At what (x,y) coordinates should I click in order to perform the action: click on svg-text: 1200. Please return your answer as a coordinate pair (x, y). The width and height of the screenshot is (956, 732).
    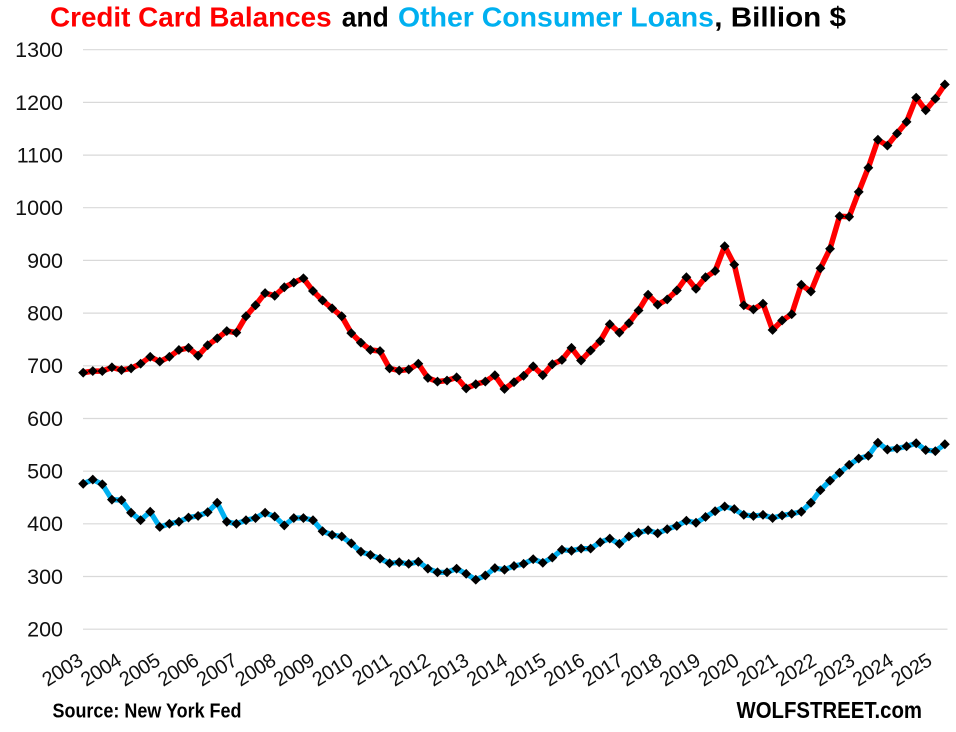
    Looking at the image, I should click on (39, 103).